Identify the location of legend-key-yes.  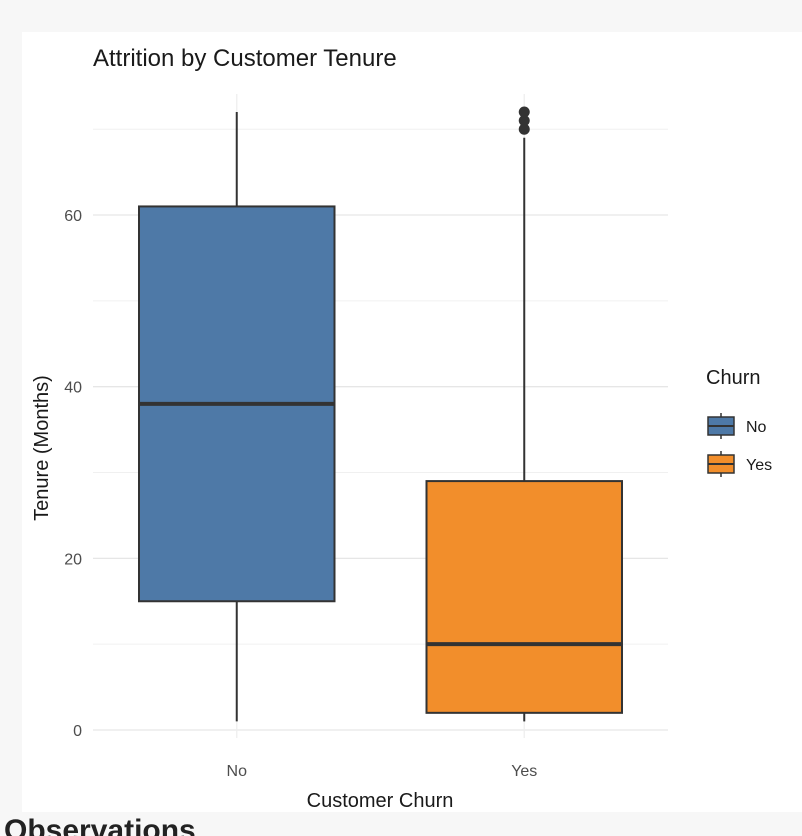
(721, 464).